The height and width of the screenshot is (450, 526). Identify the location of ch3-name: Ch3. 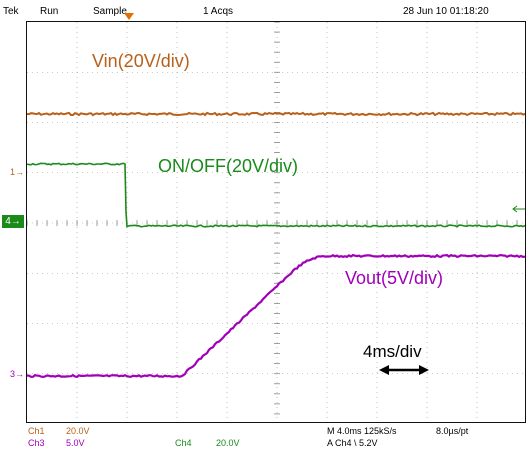
(36, 443).